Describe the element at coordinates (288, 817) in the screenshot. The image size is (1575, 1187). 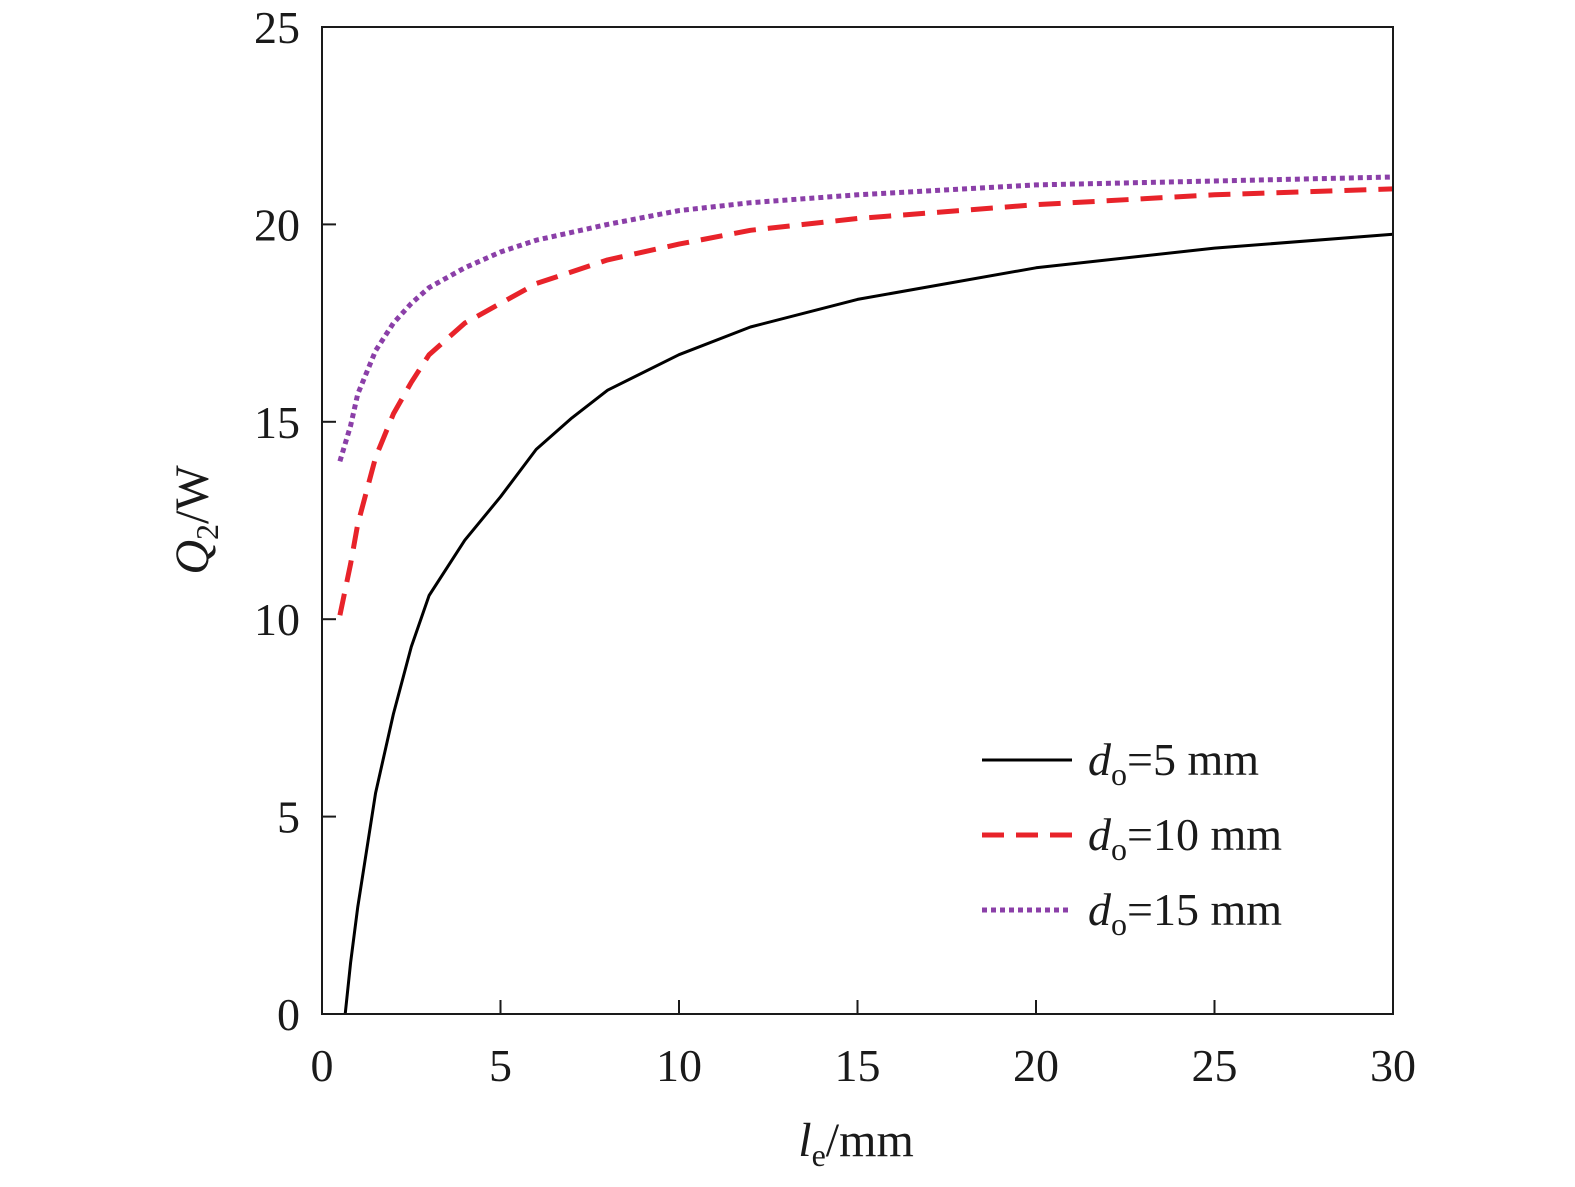
I see `y-tick-label: 5` at that location.